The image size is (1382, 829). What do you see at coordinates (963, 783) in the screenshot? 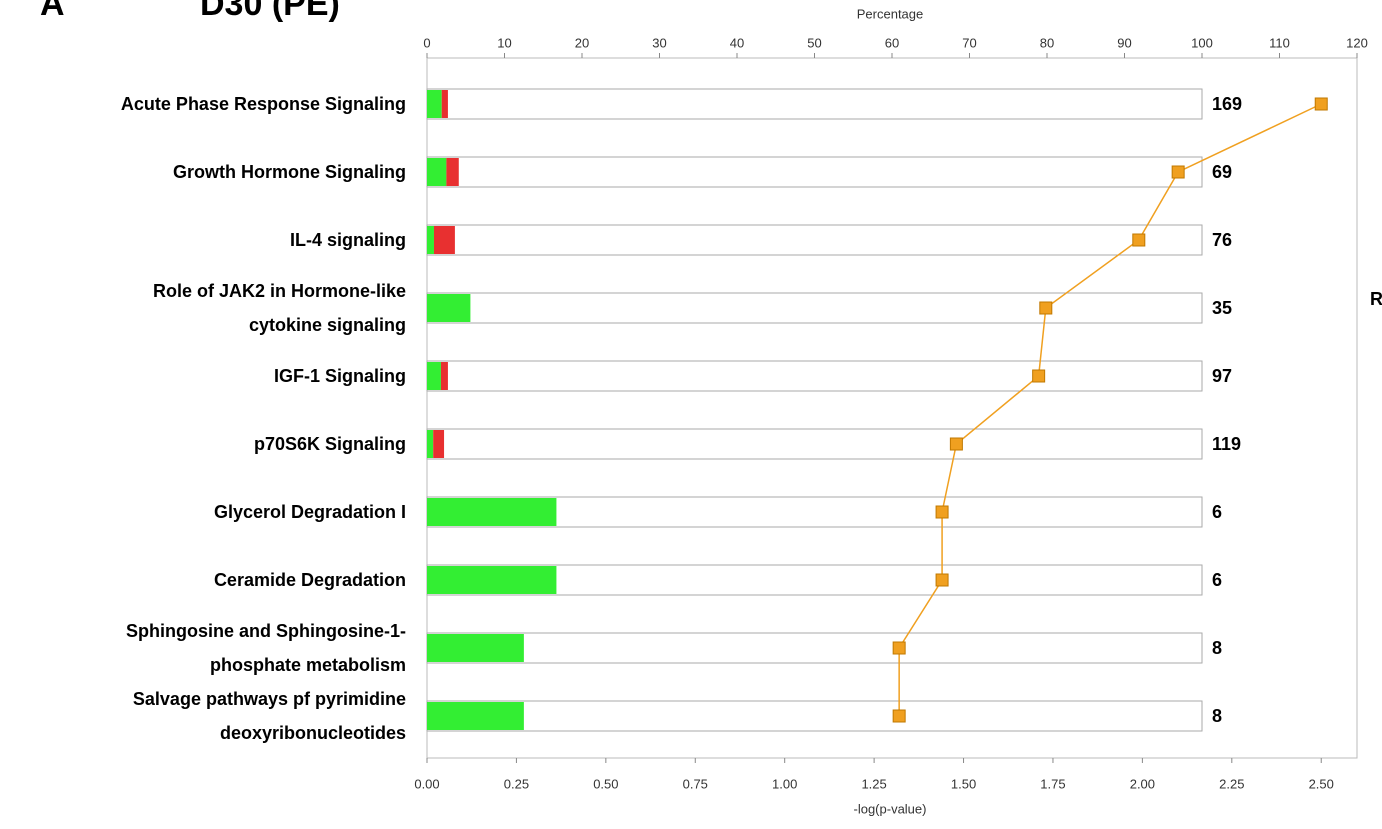
I see `x2-tick-label: 1.50` at bounding box center [963, 783].